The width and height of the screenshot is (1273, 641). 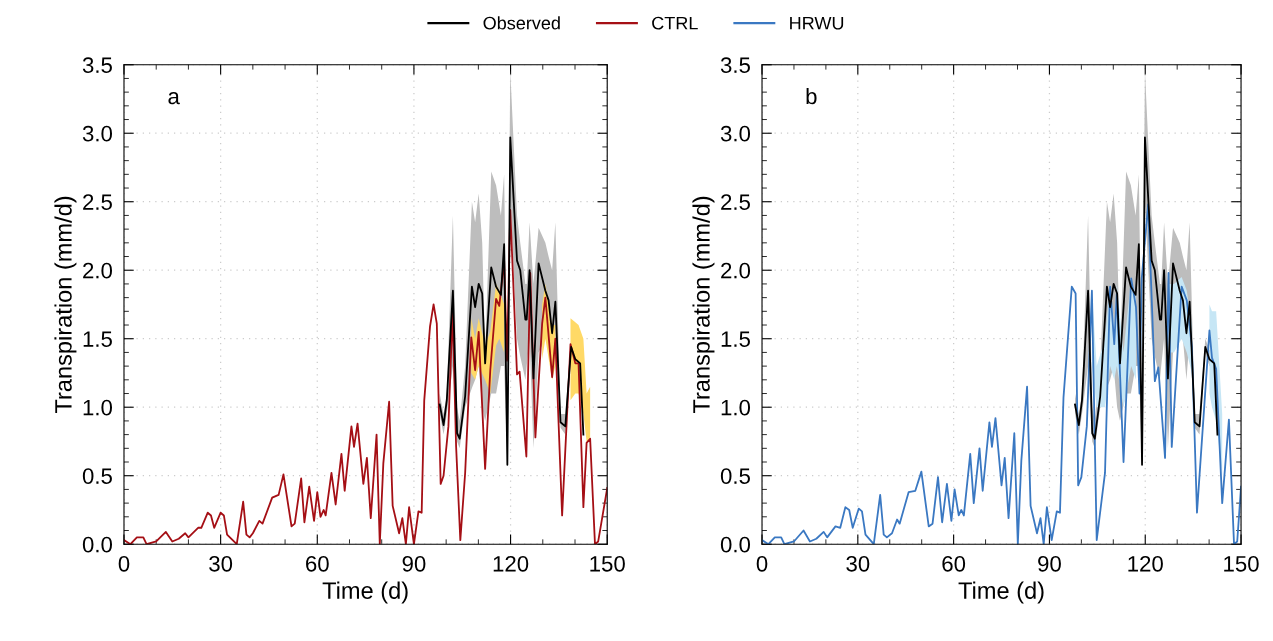 What do you see at coordinates (817, 23) in the screenshot?
I see `legend-label: HRWU` at bounding box center [817, 23].